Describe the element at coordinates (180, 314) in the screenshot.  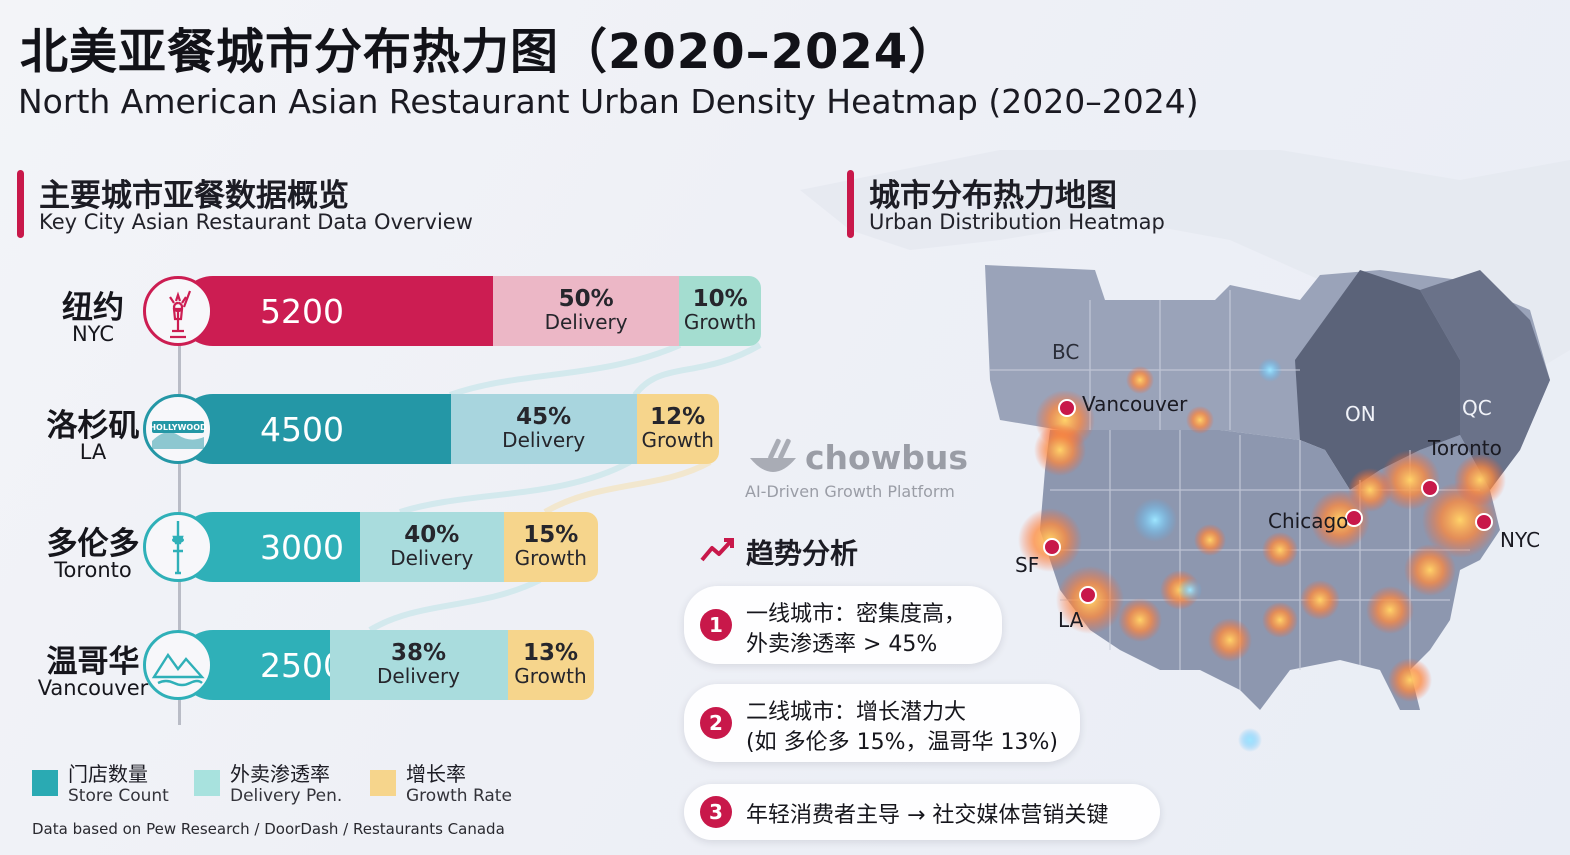
I see `statue-of-liberty-icon-glyph` at that location.